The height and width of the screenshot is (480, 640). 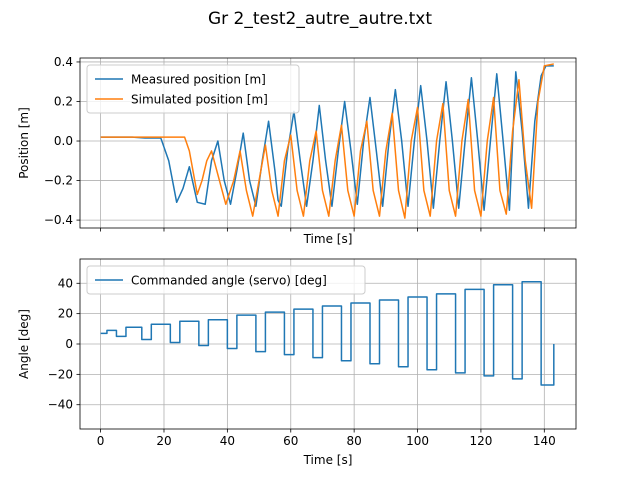 I want to click on angle-ytick-label-3: 20, so click(x=65, y=314).